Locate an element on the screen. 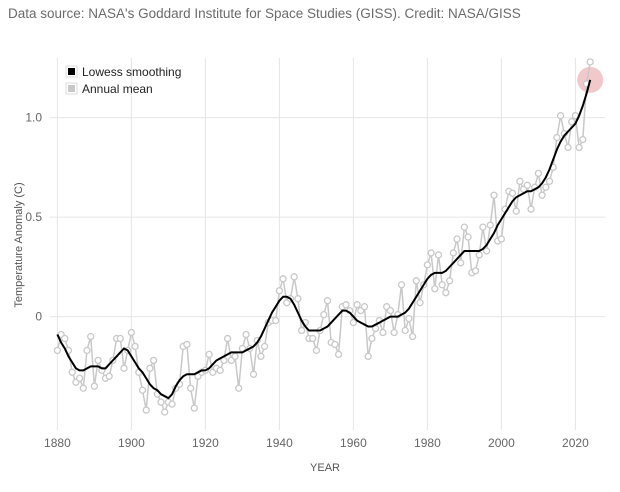  y-axis-label: Temperature Anomaly (C) is located at coordinates (19, 244).